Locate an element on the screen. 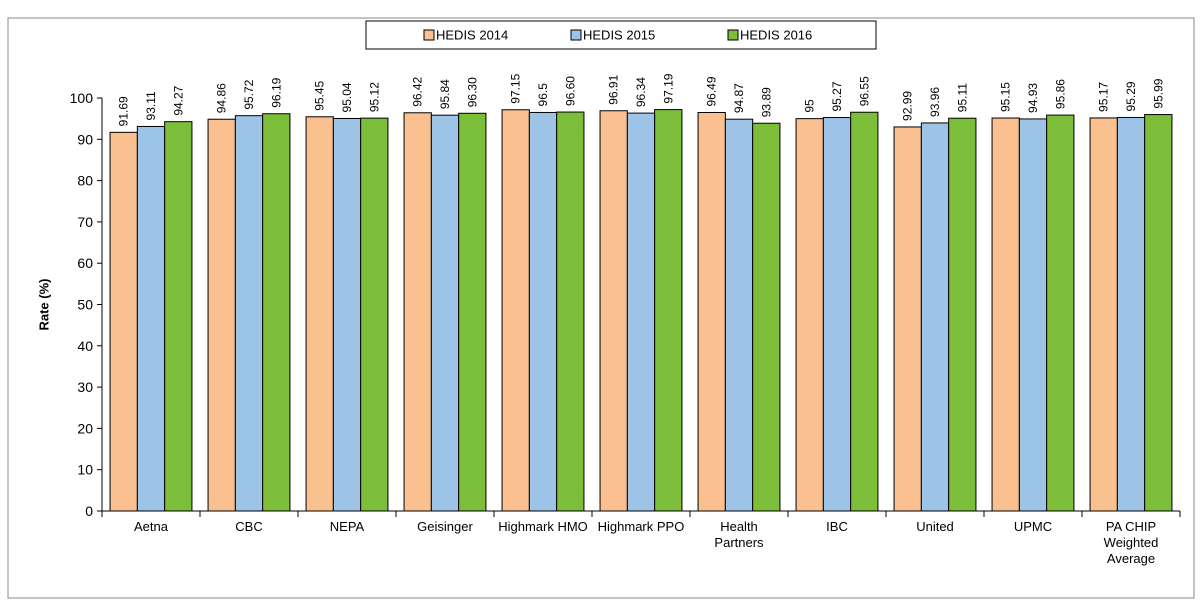 The height and width of the screenshot is (603, 1202). data-label: 97.19 is located at coordinates (668, 88).